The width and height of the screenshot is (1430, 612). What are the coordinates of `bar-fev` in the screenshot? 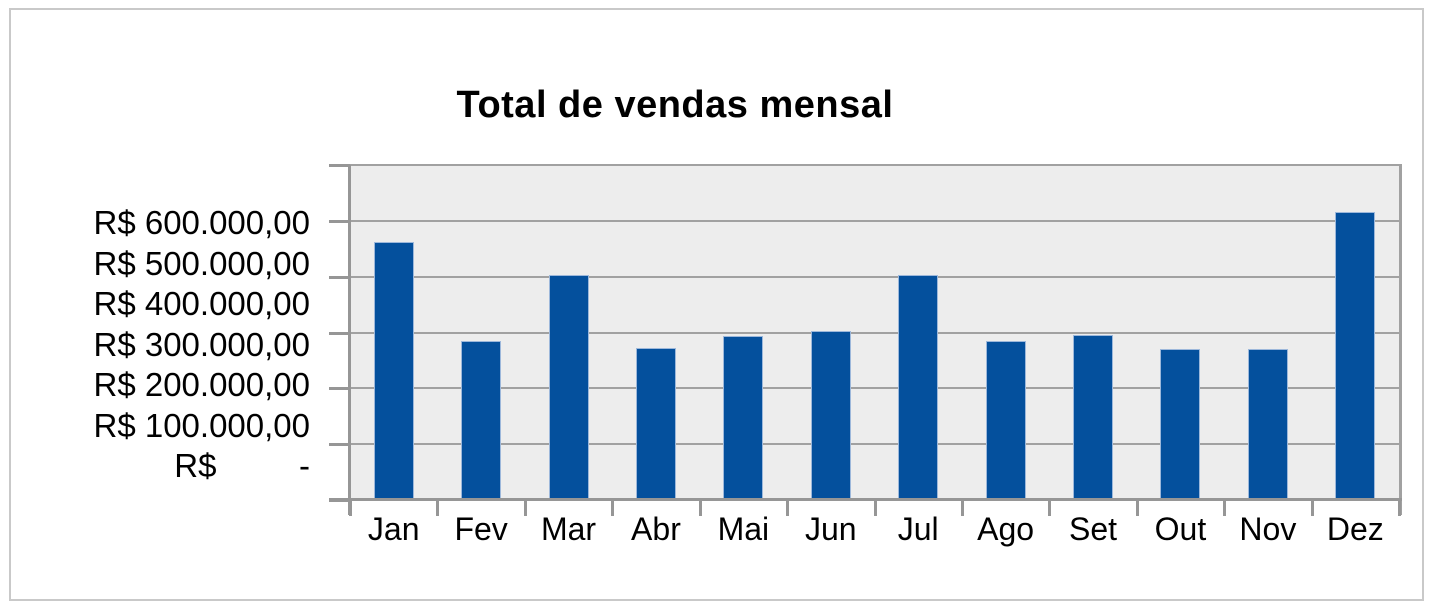 It's located at (481, 420).